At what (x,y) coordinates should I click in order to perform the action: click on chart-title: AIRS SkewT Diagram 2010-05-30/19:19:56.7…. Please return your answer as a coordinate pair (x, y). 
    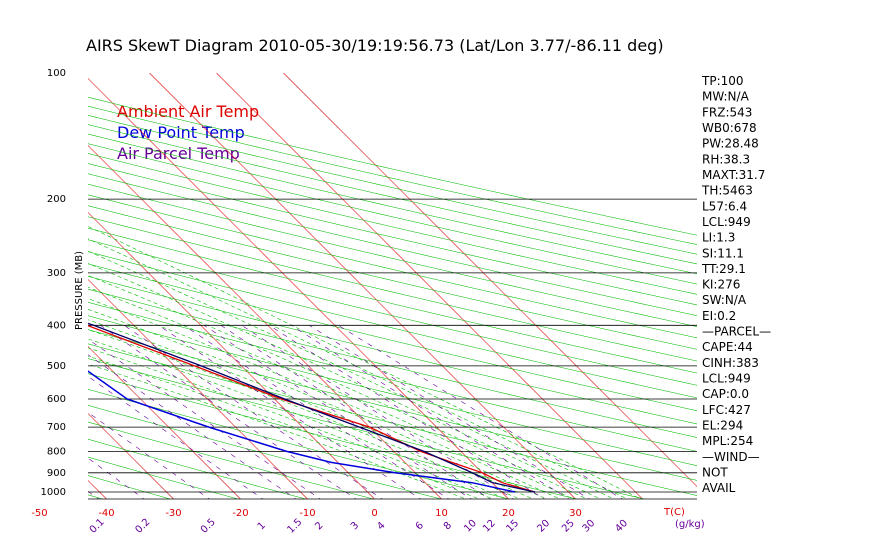
    Looking at the image, I should click on (375, 45).